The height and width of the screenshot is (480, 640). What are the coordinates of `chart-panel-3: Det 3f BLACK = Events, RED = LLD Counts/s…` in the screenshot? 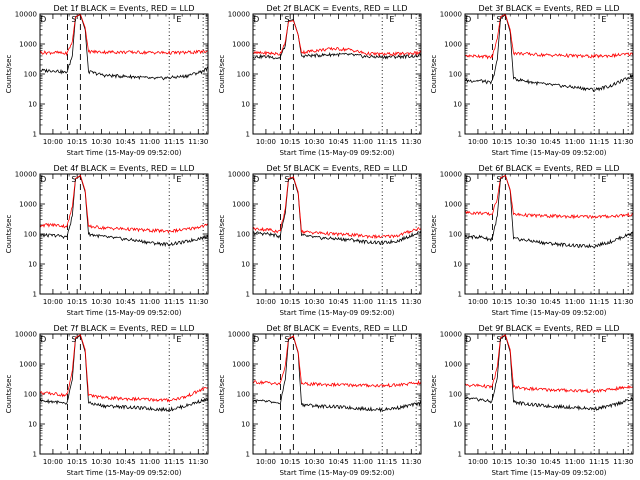 It's located at (532, 80).